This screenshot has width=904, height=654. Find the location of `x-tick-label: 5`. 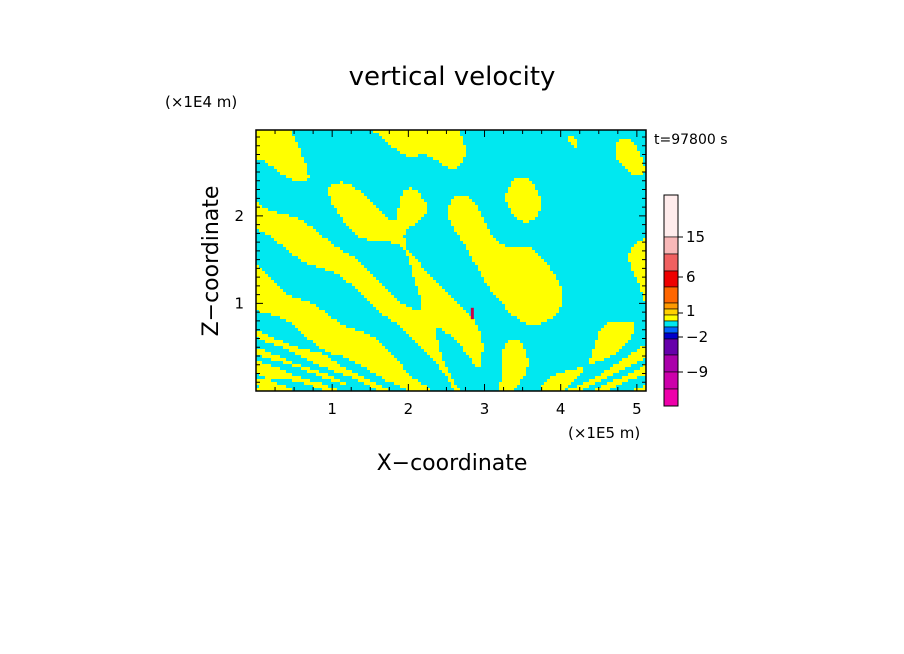

x-tick-label: 5 is located at coordinates (637, 409).